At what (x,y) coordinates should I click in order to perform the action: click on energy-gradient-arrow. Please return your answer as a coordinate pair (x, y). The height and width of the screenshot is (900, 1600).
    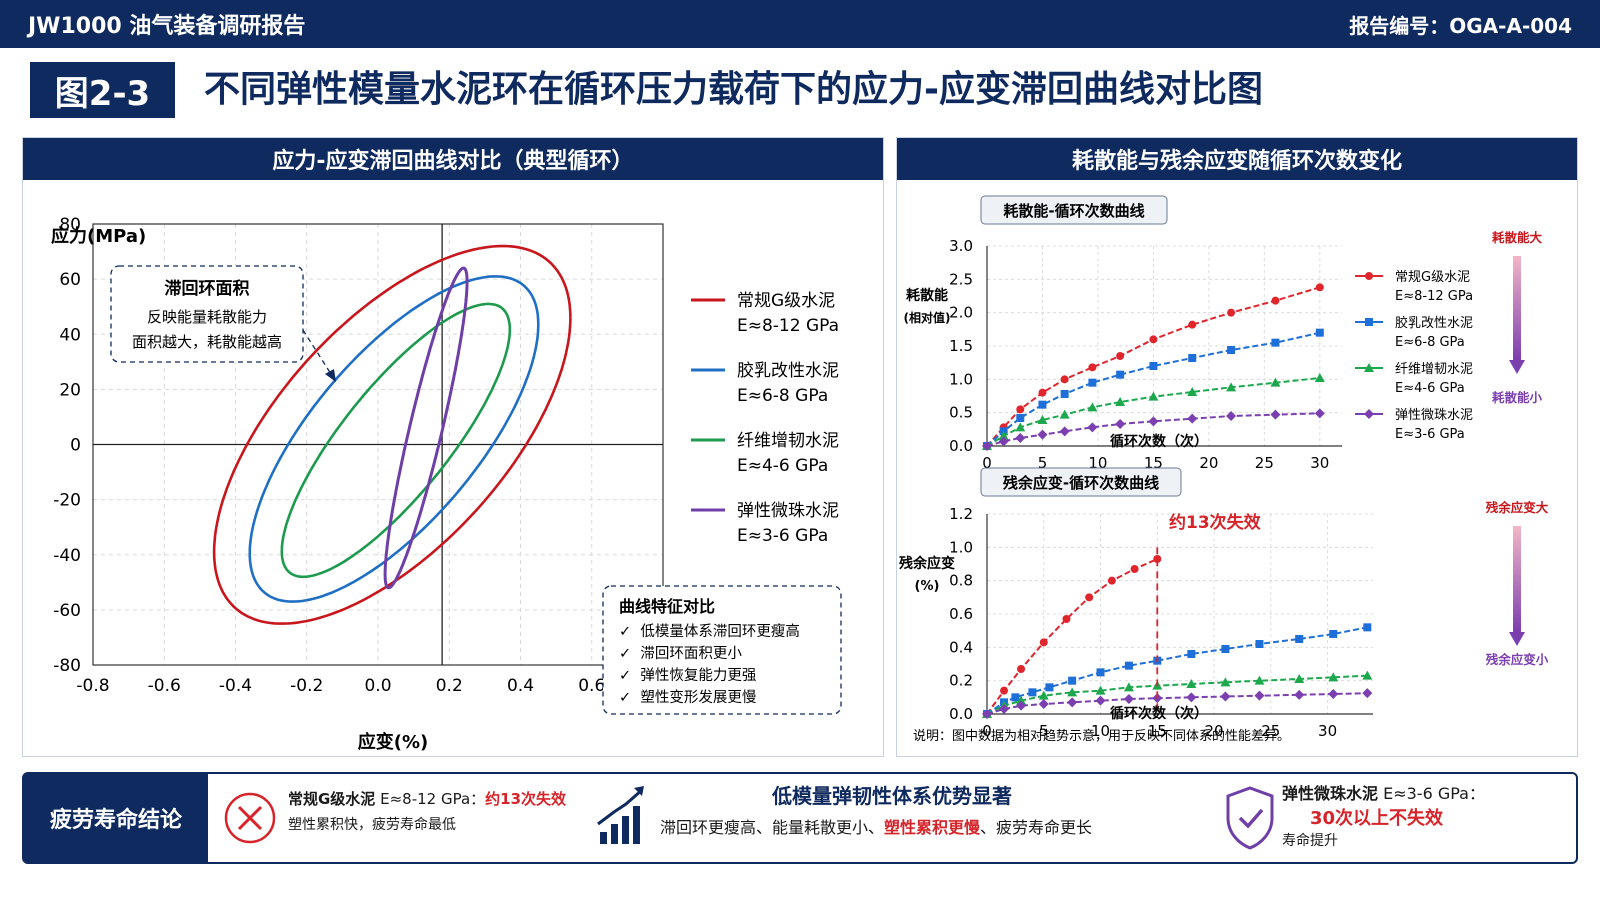
    Looking at the image, I should click on (1517, 308).